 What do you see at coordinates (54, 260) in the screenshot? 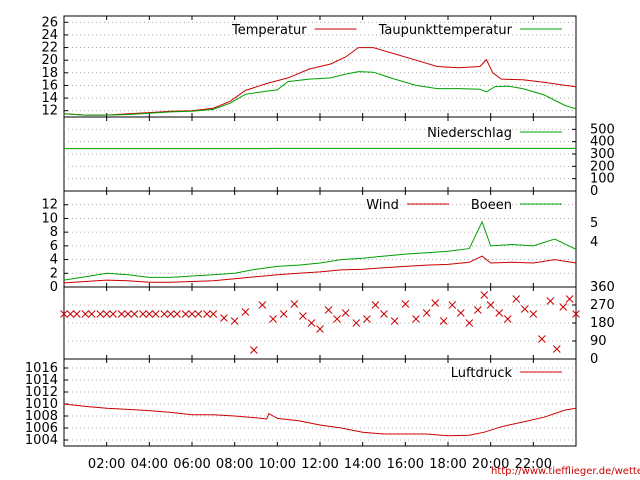
I see `y-tick-label: 4` at bounding box center [54, 260].